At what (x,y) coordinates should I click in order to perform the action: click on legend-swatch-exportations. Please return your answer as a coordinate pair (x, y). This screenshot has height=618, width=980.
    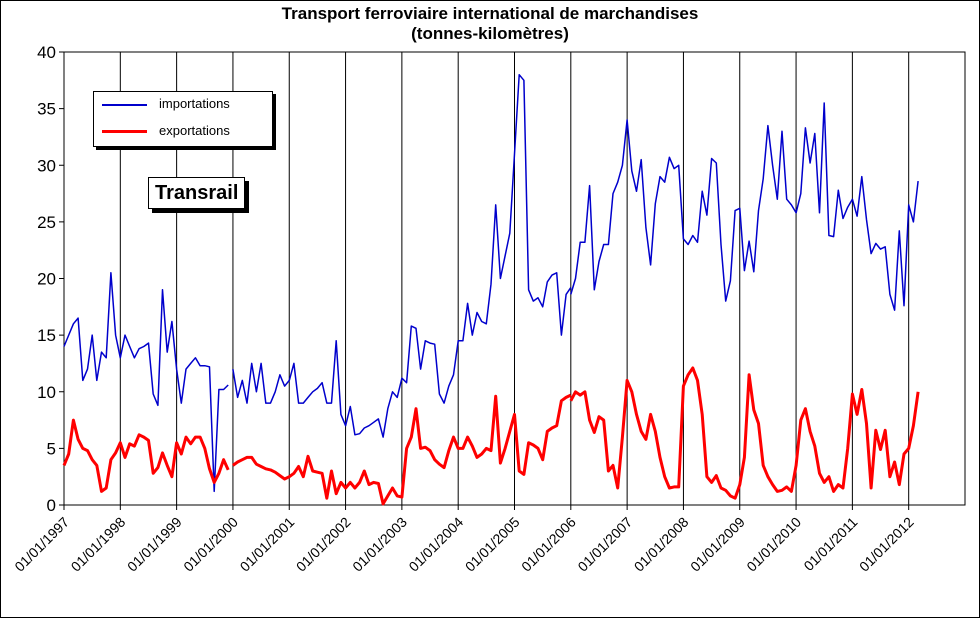
    Looking at the image, I should click on (124, 131).